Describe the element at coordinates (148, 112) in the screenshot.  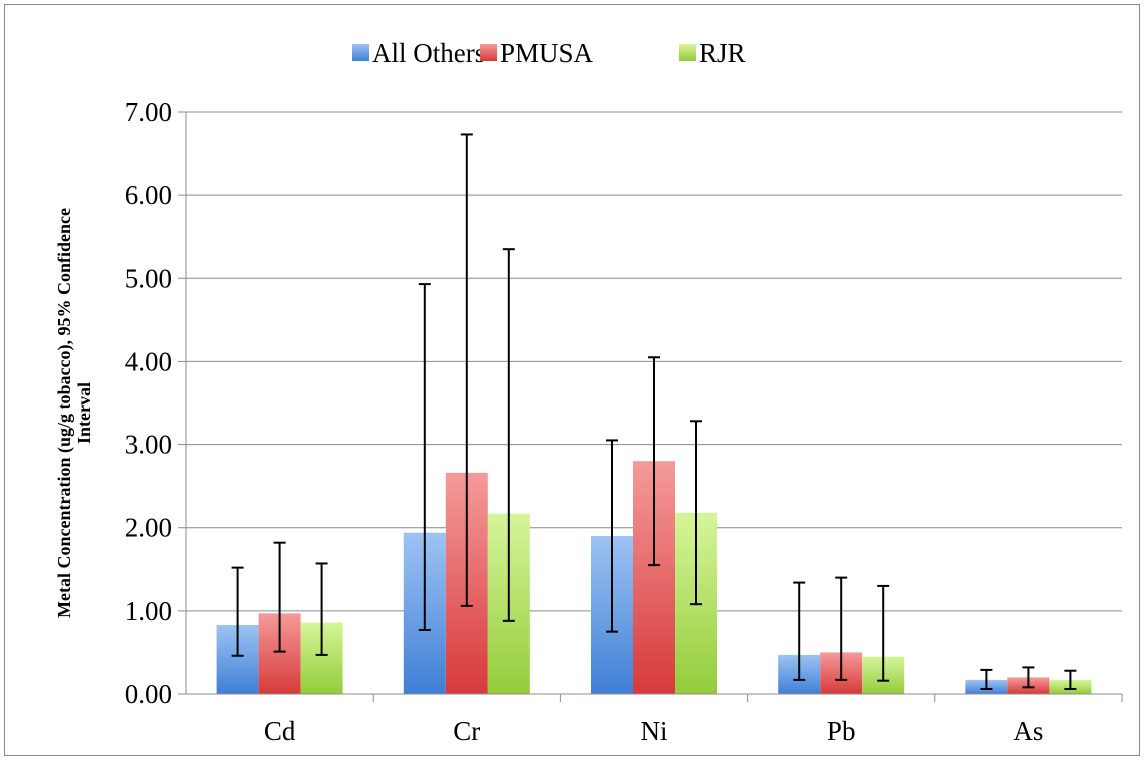
I see `y-tick-label: 7.00` at that location.